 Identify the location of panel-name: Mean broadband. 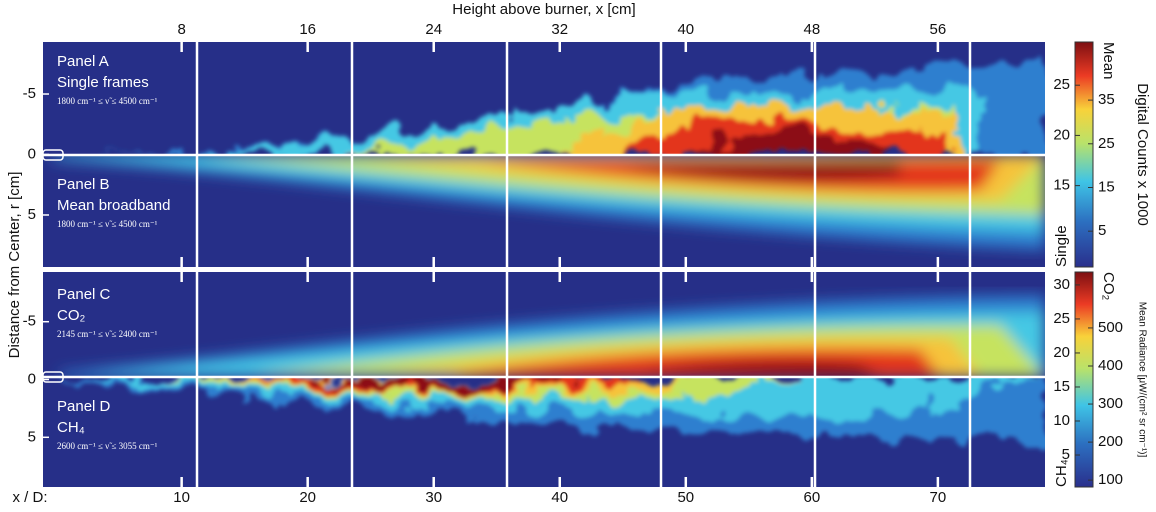
(113, 205).